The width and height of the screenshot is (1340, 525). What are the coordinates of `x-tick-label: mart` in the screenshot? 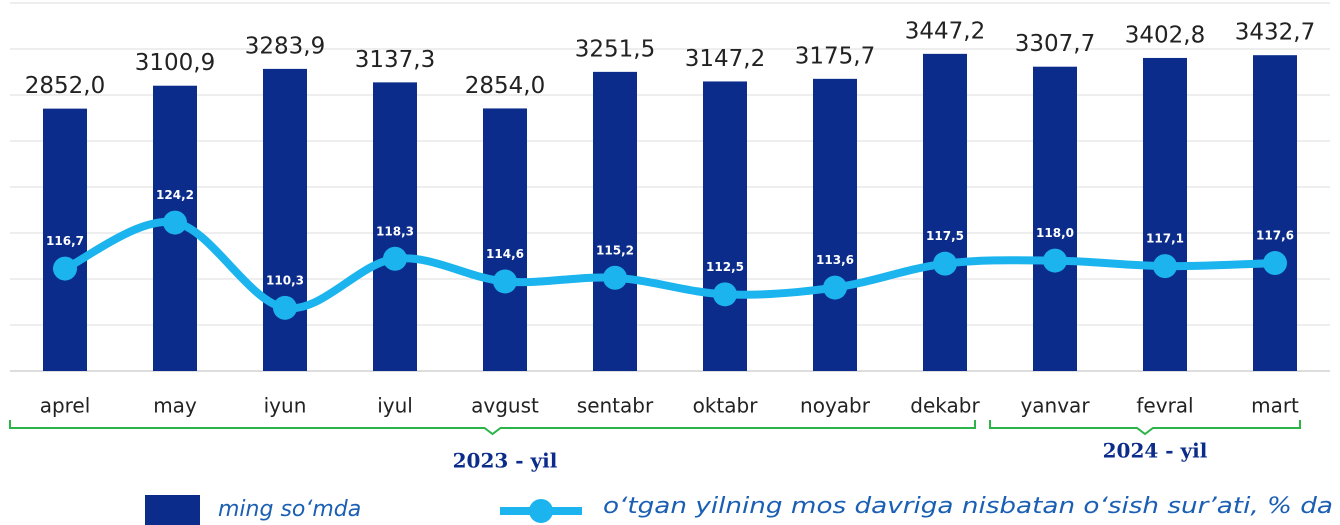 It's located at (1275, 406).